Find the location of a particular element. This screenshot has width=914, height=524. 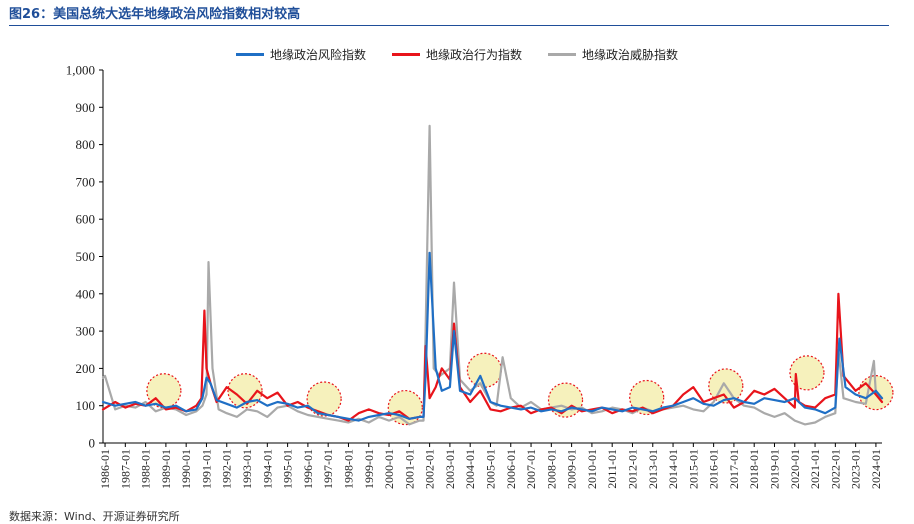

x-tick-label: 1992-01 is located at coordinates (227, 469).